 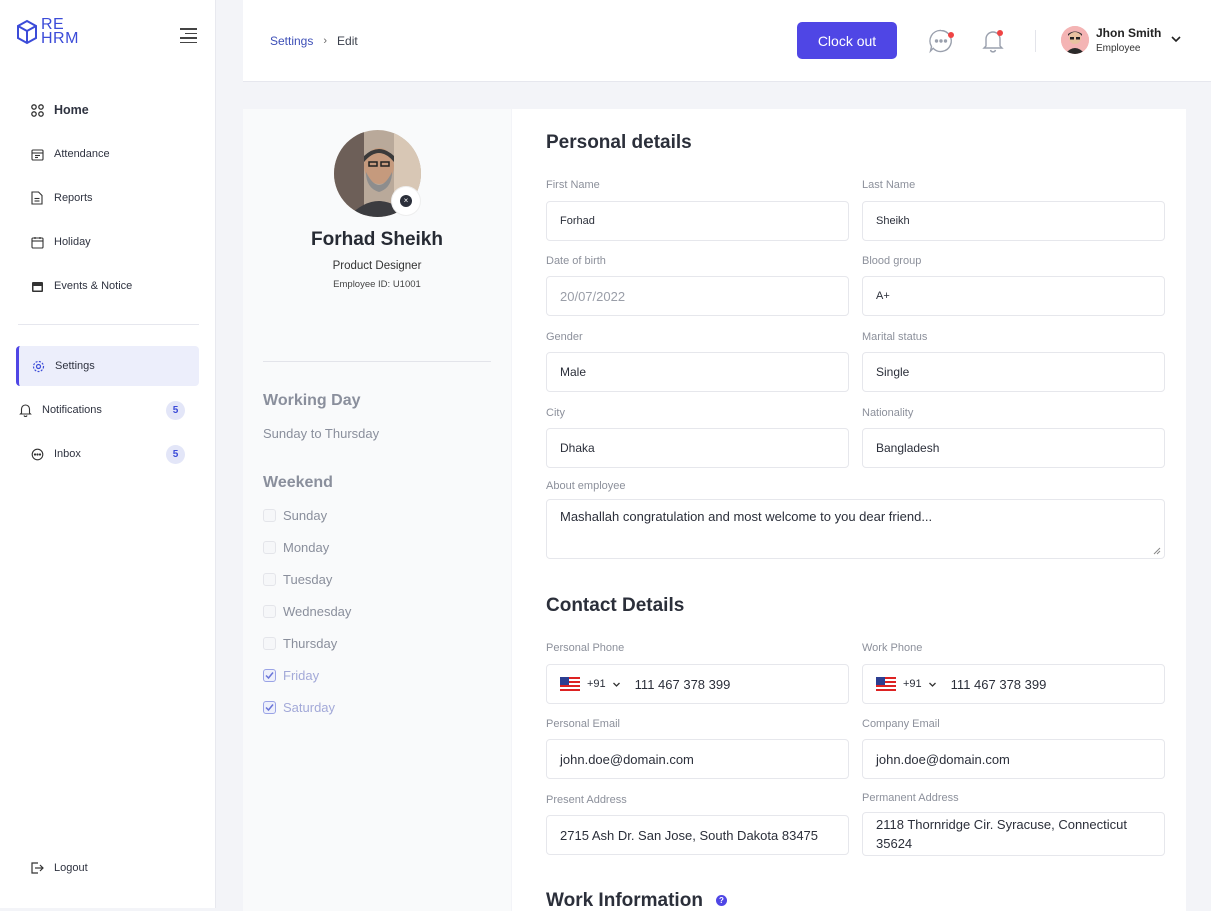 I want to click on sidebar-item-label: Inbox, so click(x=67, y=454).